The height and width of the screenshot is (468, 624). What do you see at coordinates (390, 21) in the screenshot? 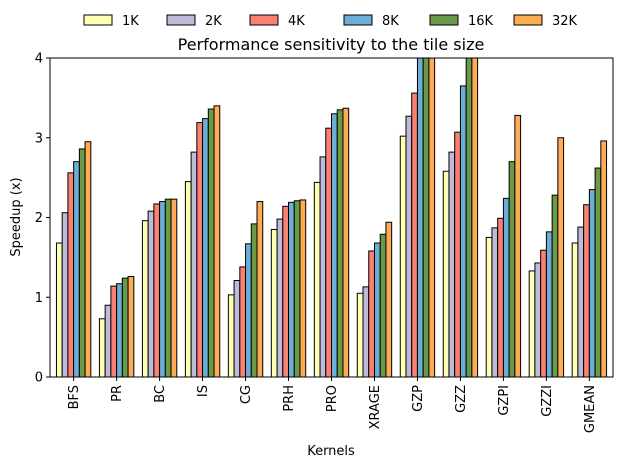
I see `legend-label-8k: 8K` at bounding box center [390, 21].